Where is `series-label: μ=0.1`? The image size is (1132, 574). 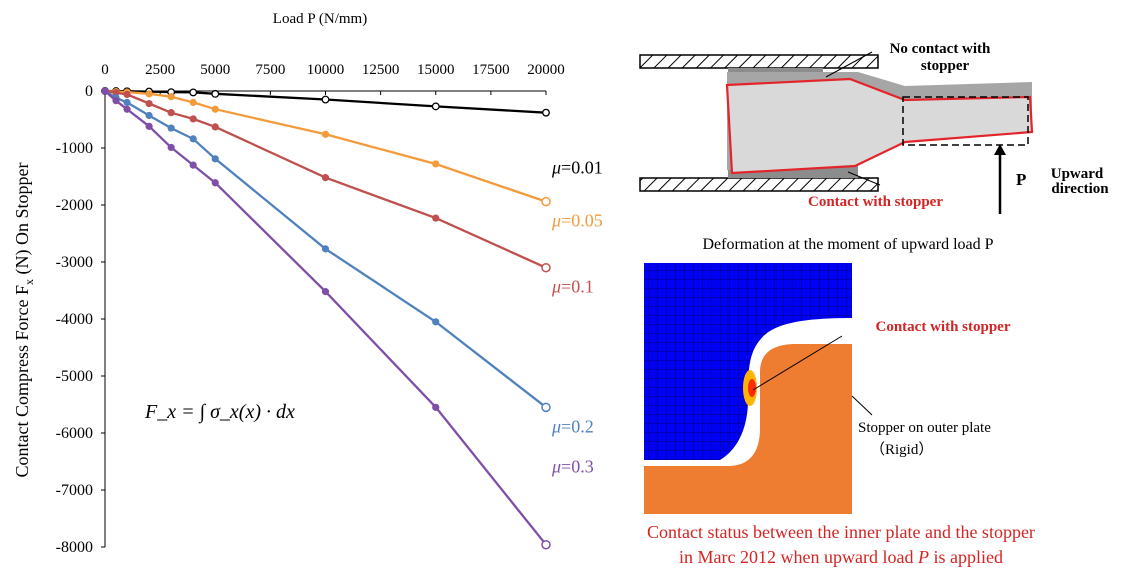 series-label: μ=0.1 is located at coordinates (572, 287).